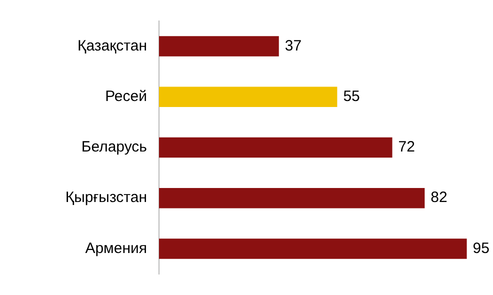 Image resolution: width=493 pixels, height=295 pixels. Describe the element at coordinates (106, 197) in the screenshot. I see `y-tick-label: Қырғызстан` at that location.